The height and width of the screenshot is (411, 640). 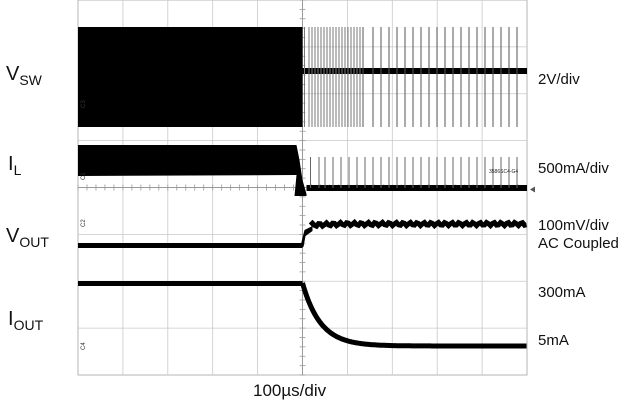 What do you see at coordinates (416, 188) in the screenshot?
I see `il-baseline` at bounding box center [416, 188].